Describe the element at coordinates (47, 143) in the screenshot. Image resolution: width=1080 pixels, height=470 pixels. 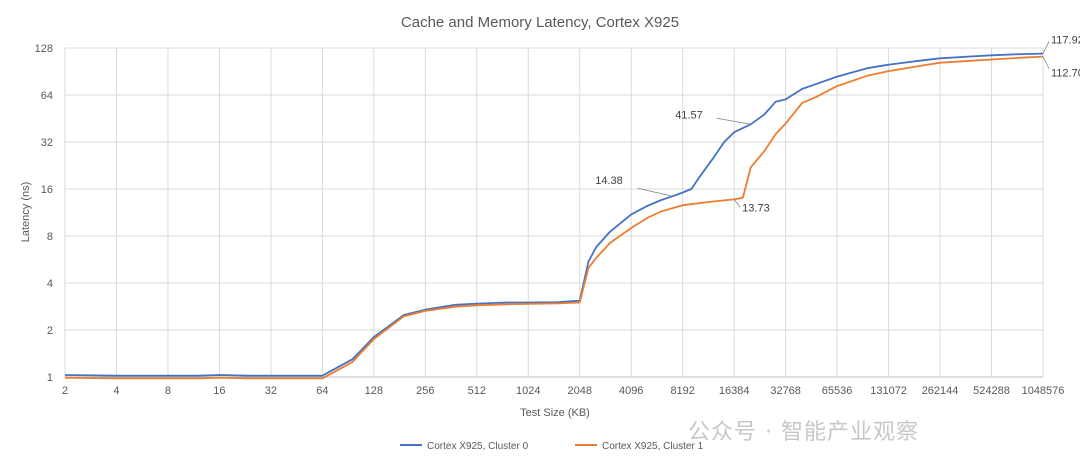
I see `y-tick-label: 32` at that location.